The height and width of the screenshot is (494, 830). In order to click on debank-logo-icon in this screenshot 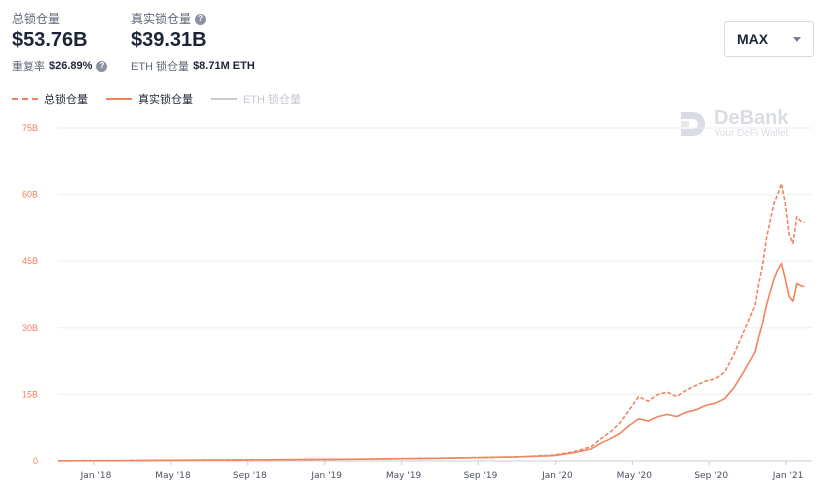, I will do `click(693, 124)`.